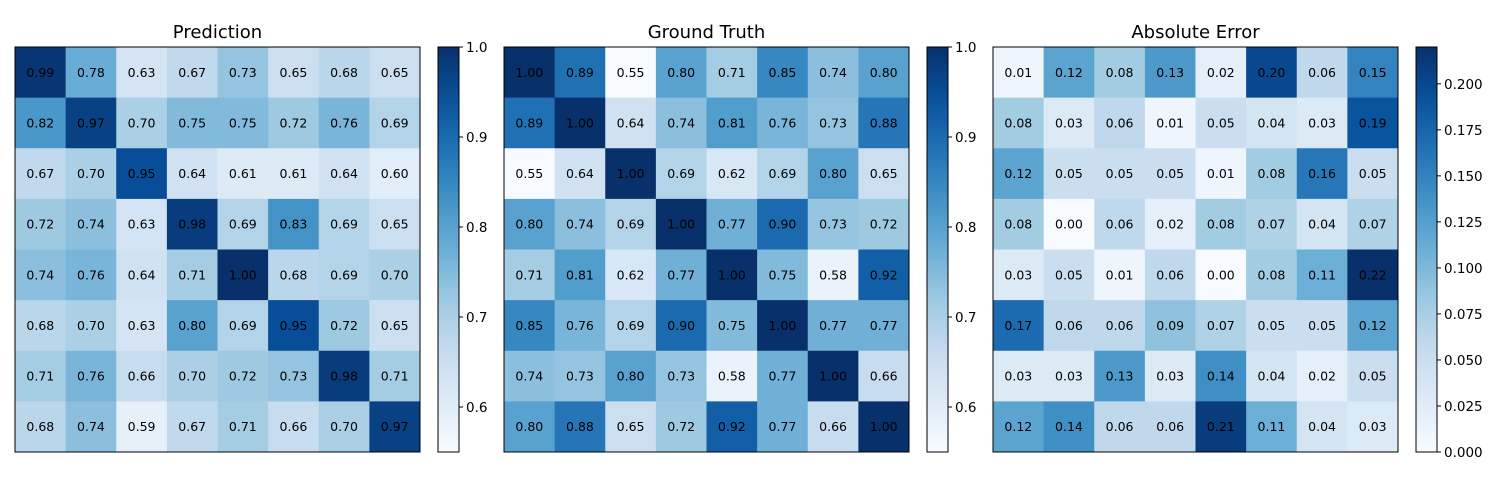  I want to click on colorbar-tick-label: 0.9, so click(476, 138).